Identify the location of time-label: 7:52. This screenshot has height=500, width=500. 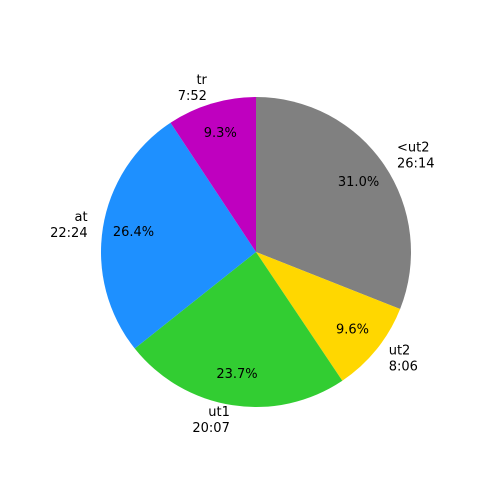
(192, 96).